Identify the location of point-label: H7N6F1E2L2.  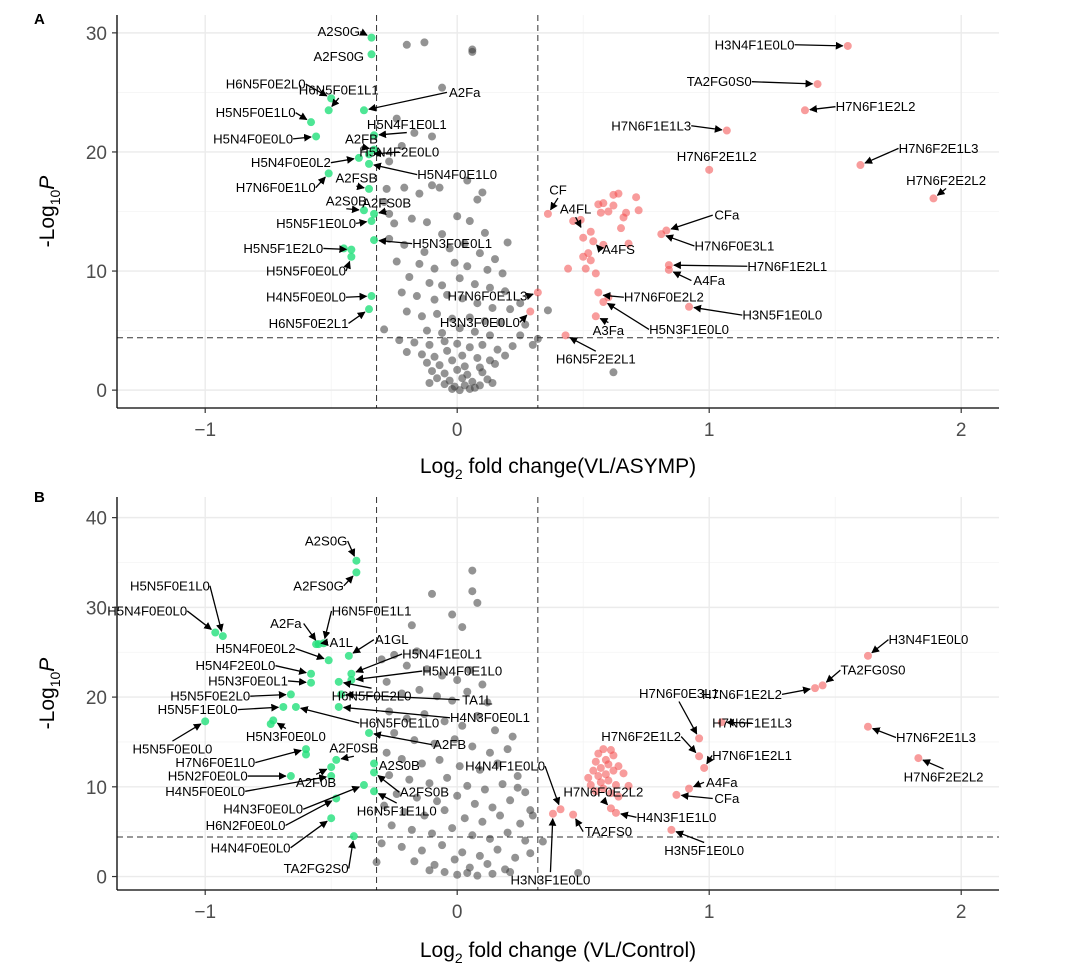
(876, 106).